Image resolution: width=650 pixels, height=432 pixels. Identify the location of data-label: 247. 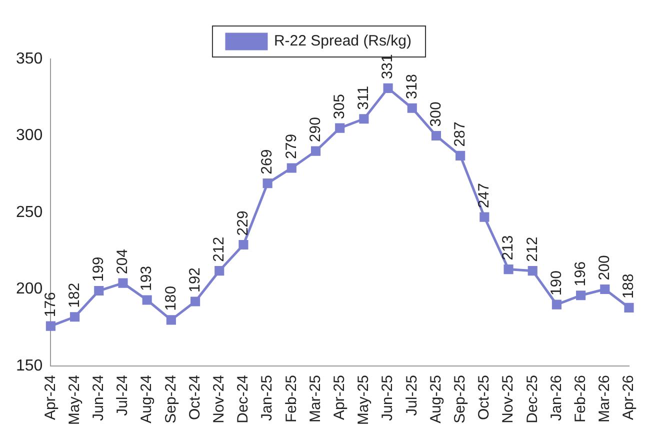
(484, 195).